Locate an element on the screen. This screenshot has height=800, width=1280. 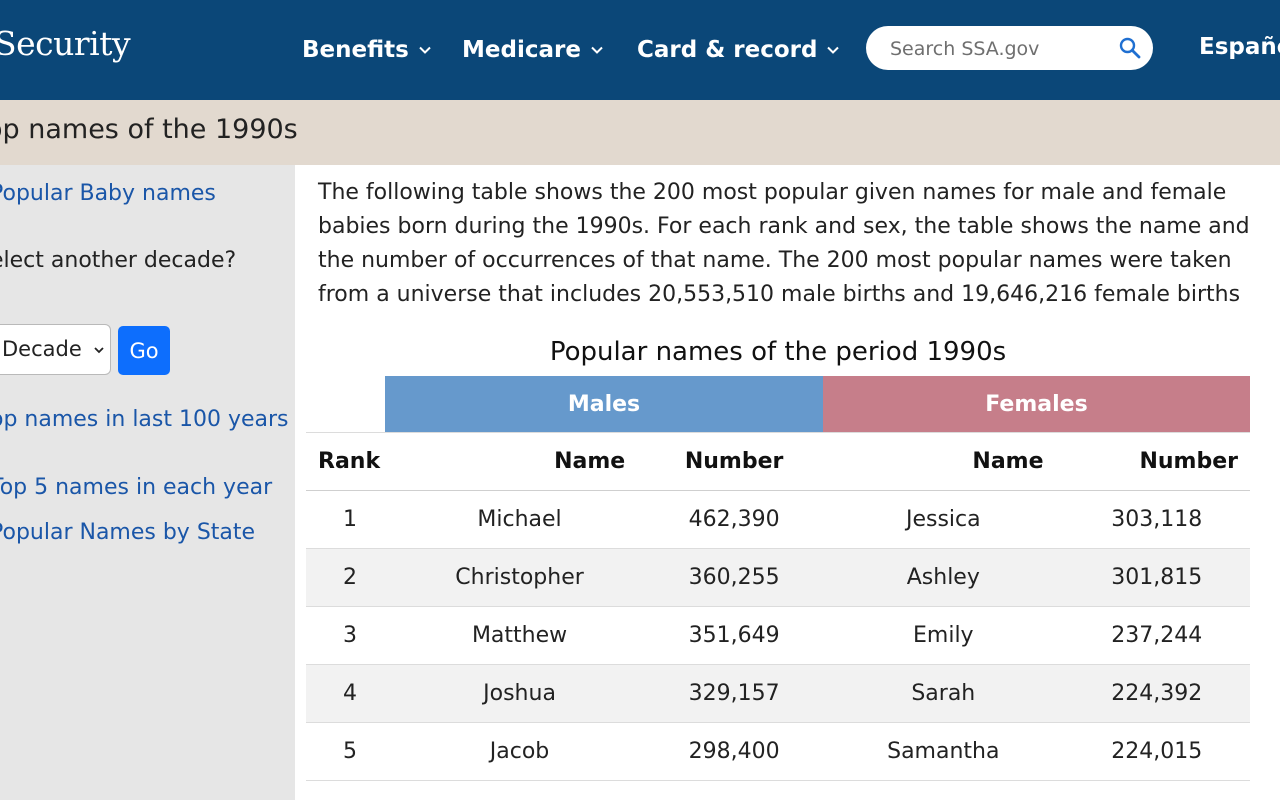
table-row: 4 Joshua 329,157 Sarah 224,392 is located at coordinates (778, 693).